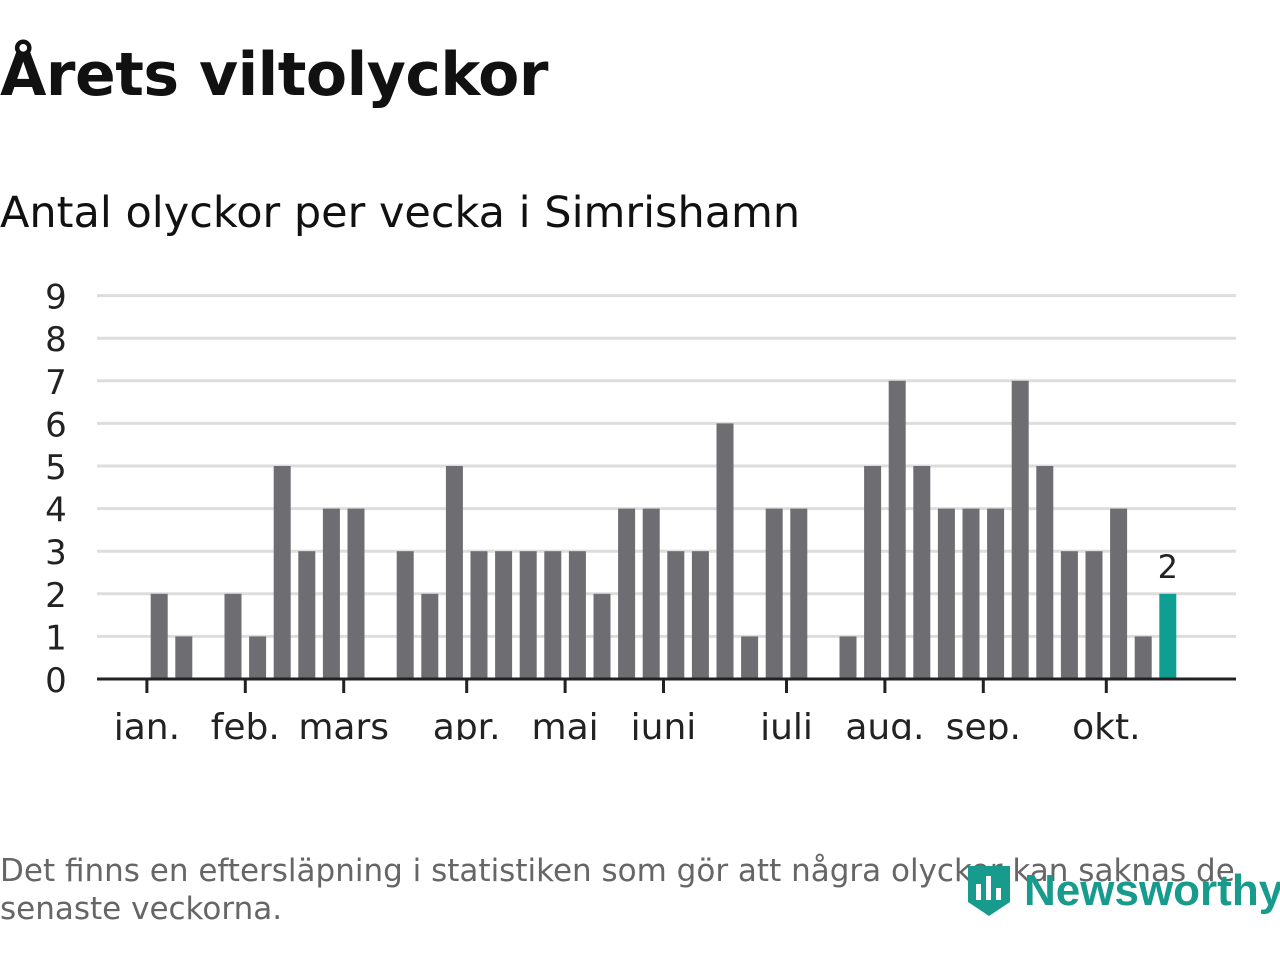 Image resolution: width=1280 pixels, height=960 pixels. What do you see at coordinates (983, 723) in the screenshot?
I see `x-tick-label: sep.` at bounding box center [983, 723].